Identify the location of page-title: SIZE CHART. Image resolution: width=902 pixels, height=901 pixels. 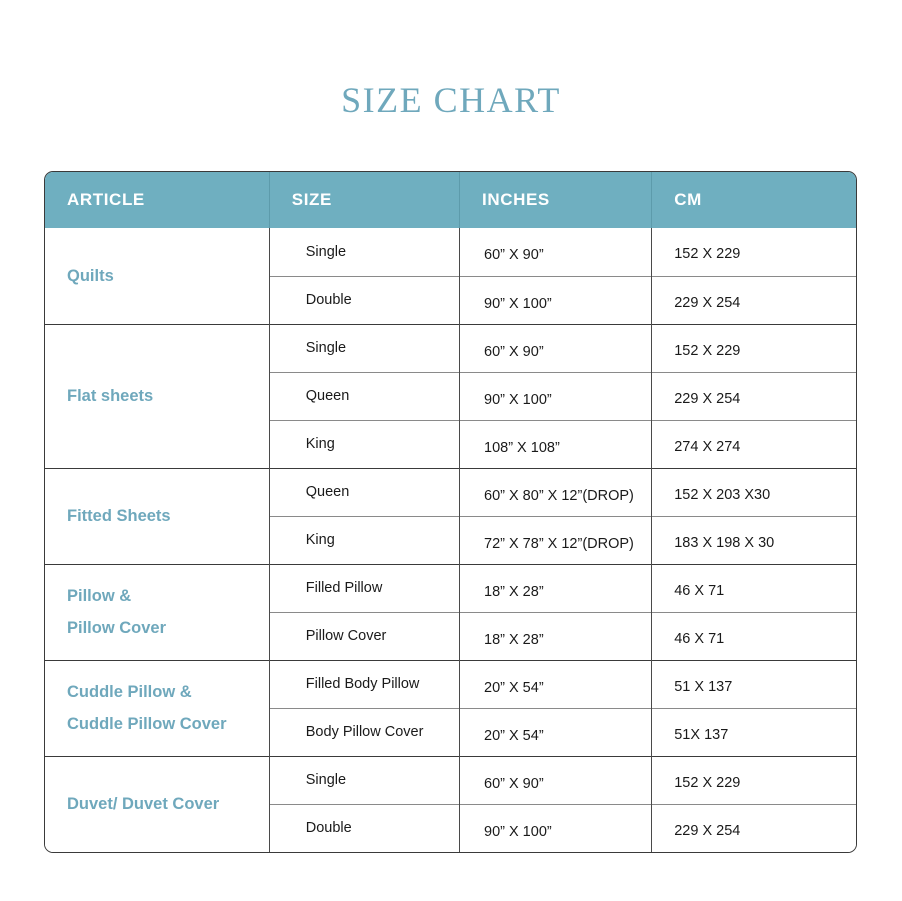
(451, 100).